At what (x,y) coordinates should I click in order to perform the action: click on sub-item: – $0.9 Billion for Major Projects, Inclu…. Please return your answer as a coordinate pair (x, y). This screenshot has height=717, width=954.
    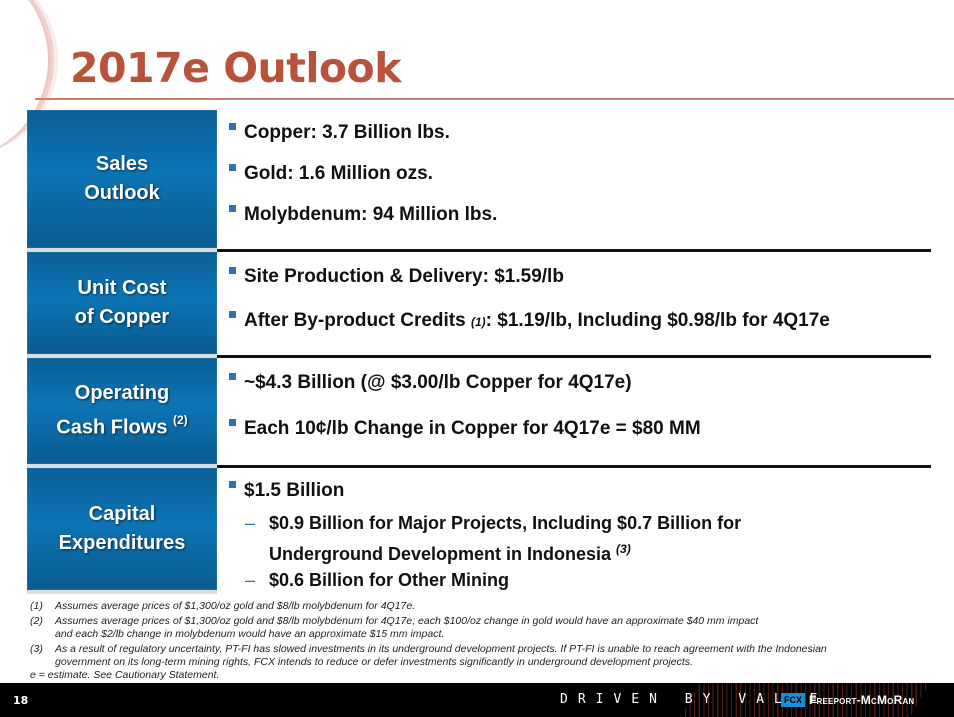
    Looking at the image, I should click on (580, 538).